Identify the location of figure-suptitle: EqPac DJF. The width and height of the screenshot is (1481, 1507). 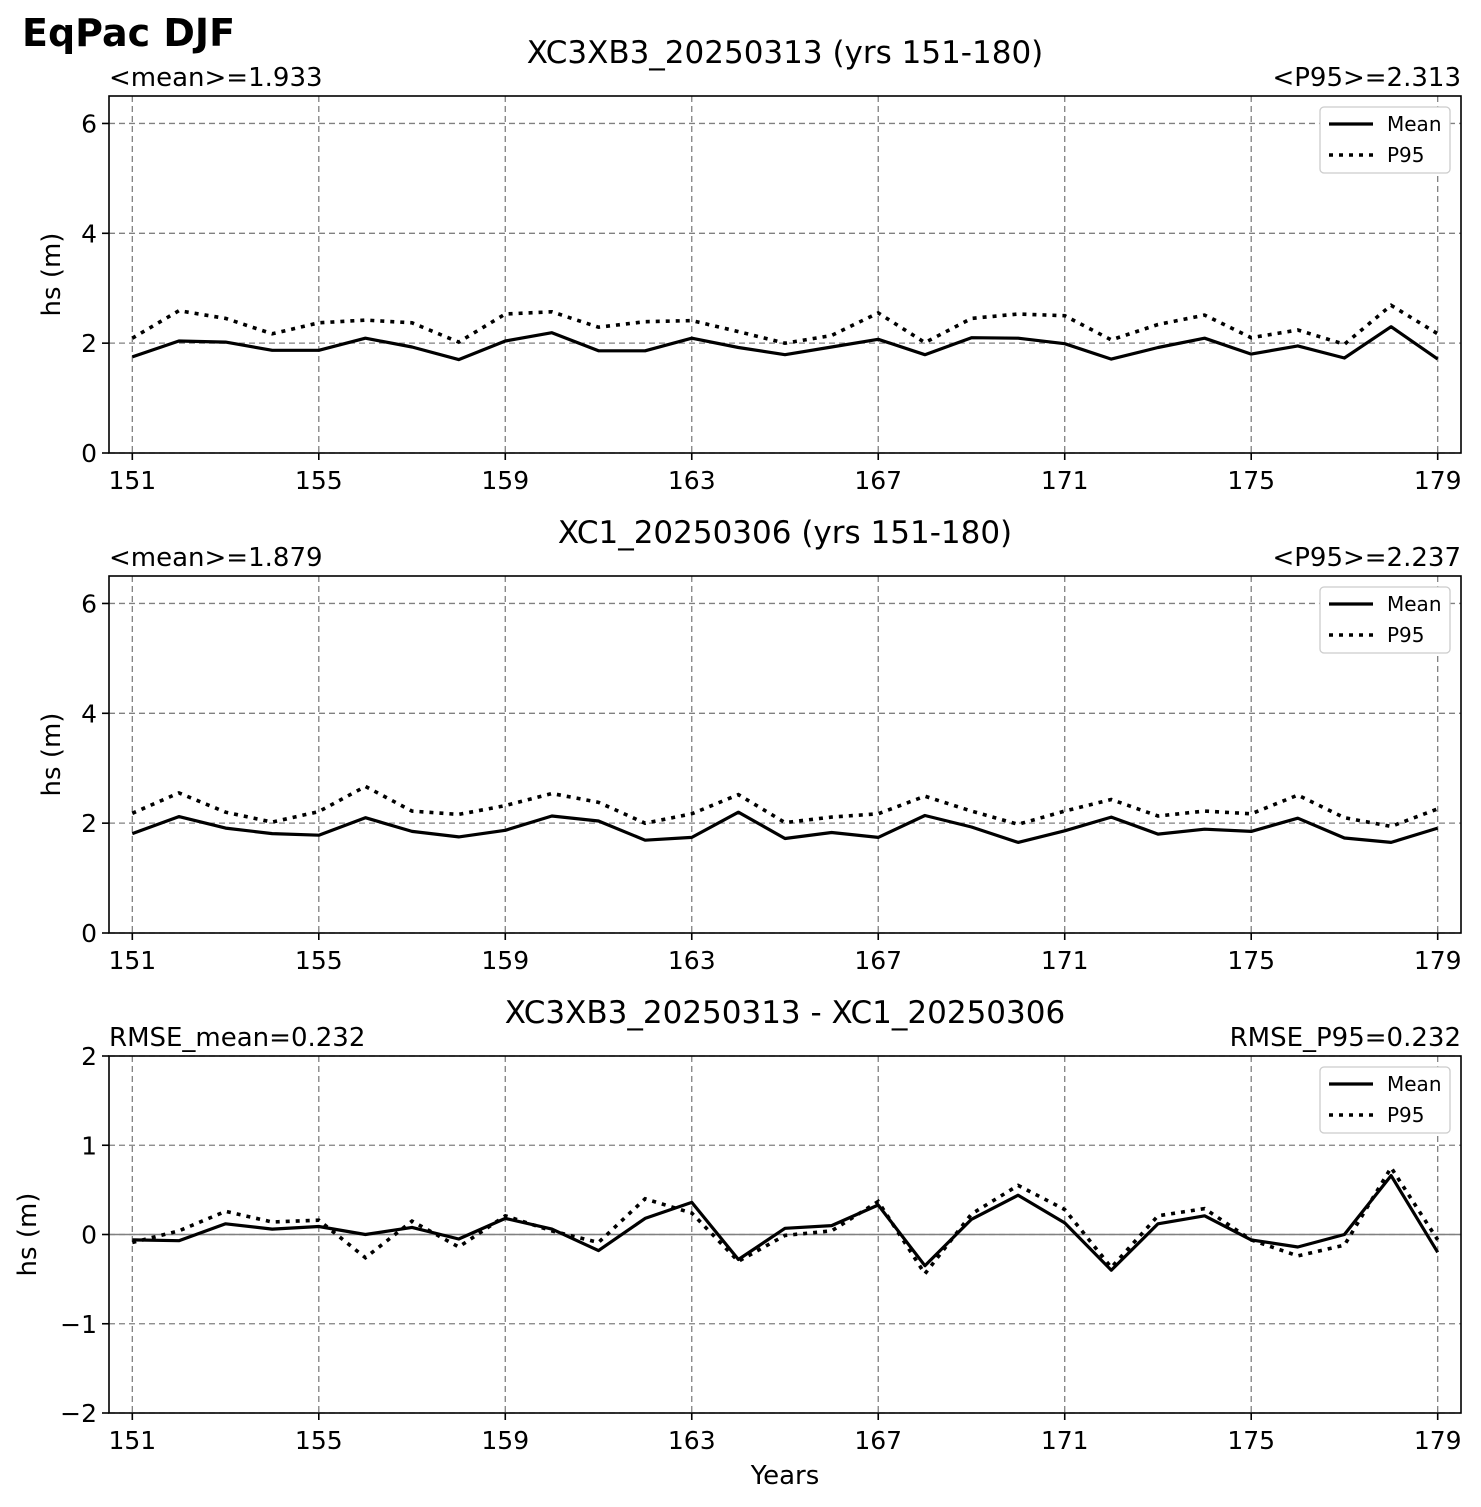
(128, 33).